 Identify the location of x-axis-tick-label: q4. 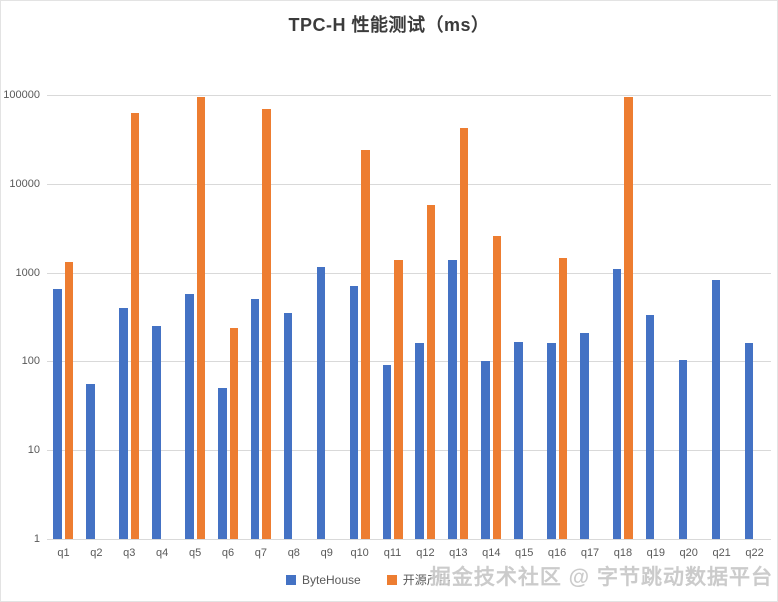
(162, 553).